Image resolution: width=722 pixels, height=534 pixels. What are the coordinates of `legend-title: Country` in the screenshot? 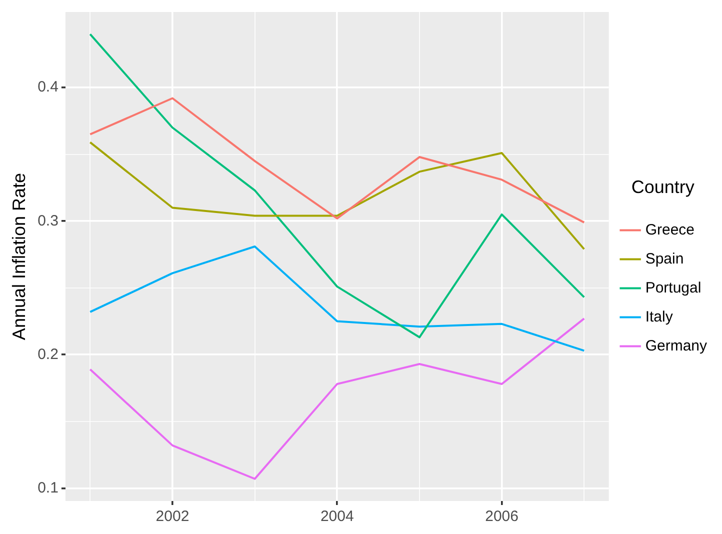 It's located at (662, 187).